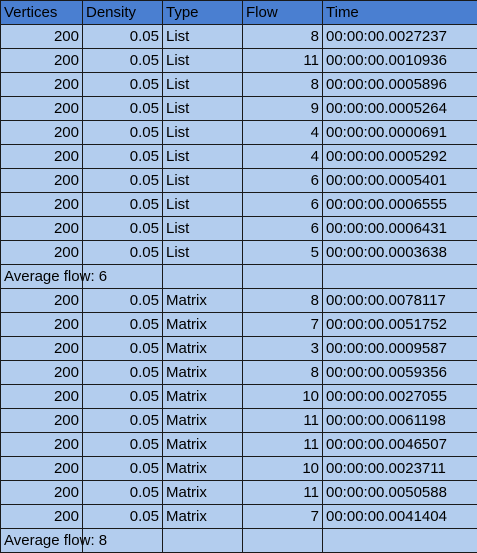 This screenshot has height=553, width=477. Describe the element at coordinates (400, 349) in the screenshot. I see `time-cell: 00:00:00.0009587` at that location.